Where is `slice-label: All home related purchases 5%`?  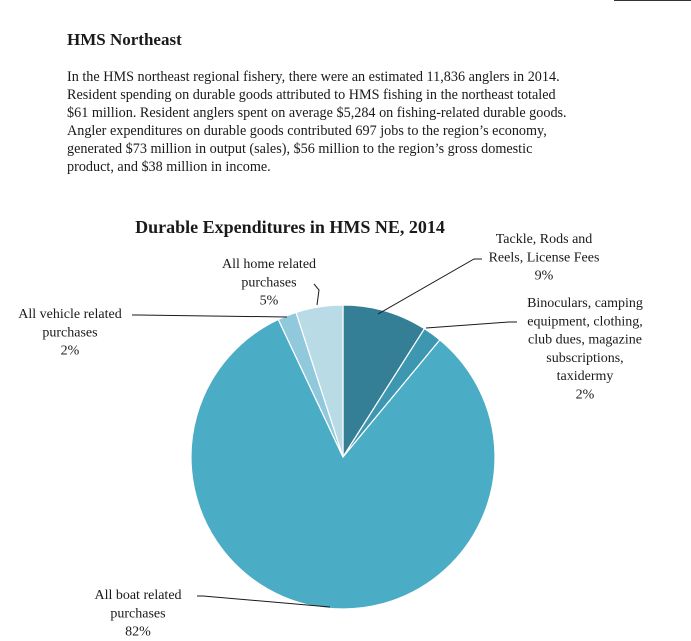
slice-label: All home related purchases 5% is located at coordinates (269, 283).